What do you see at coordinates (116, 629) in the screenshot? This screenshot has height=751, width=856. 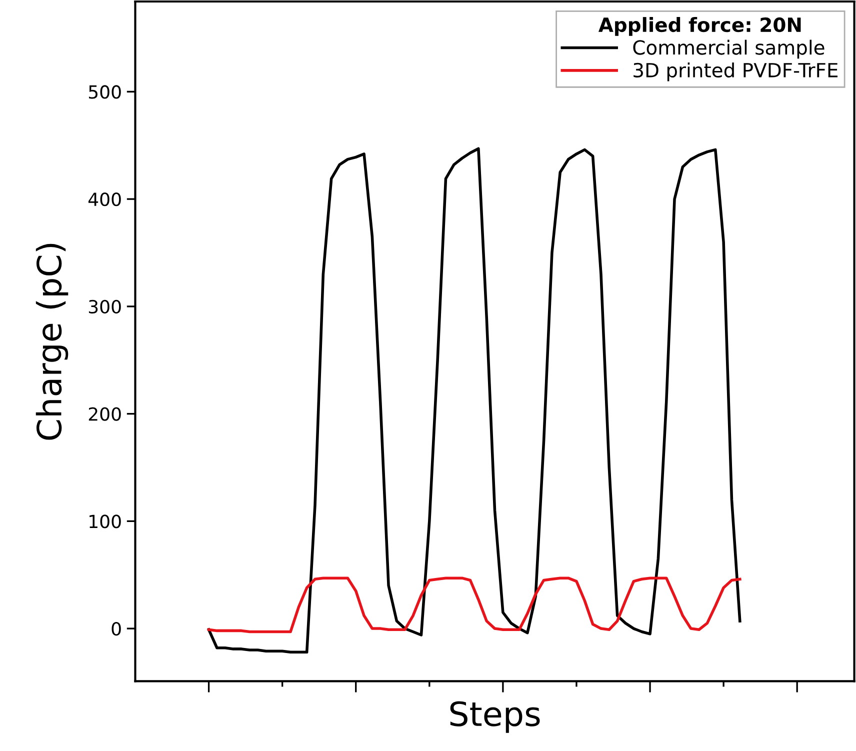 I see `y-tick-label: 0` at bounding box center [116, 629].